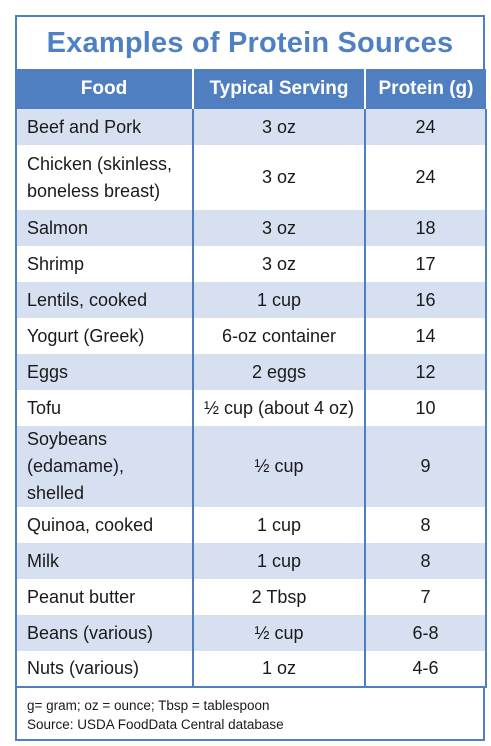  I want to click on protein-cell: 18, so click(425, 228).